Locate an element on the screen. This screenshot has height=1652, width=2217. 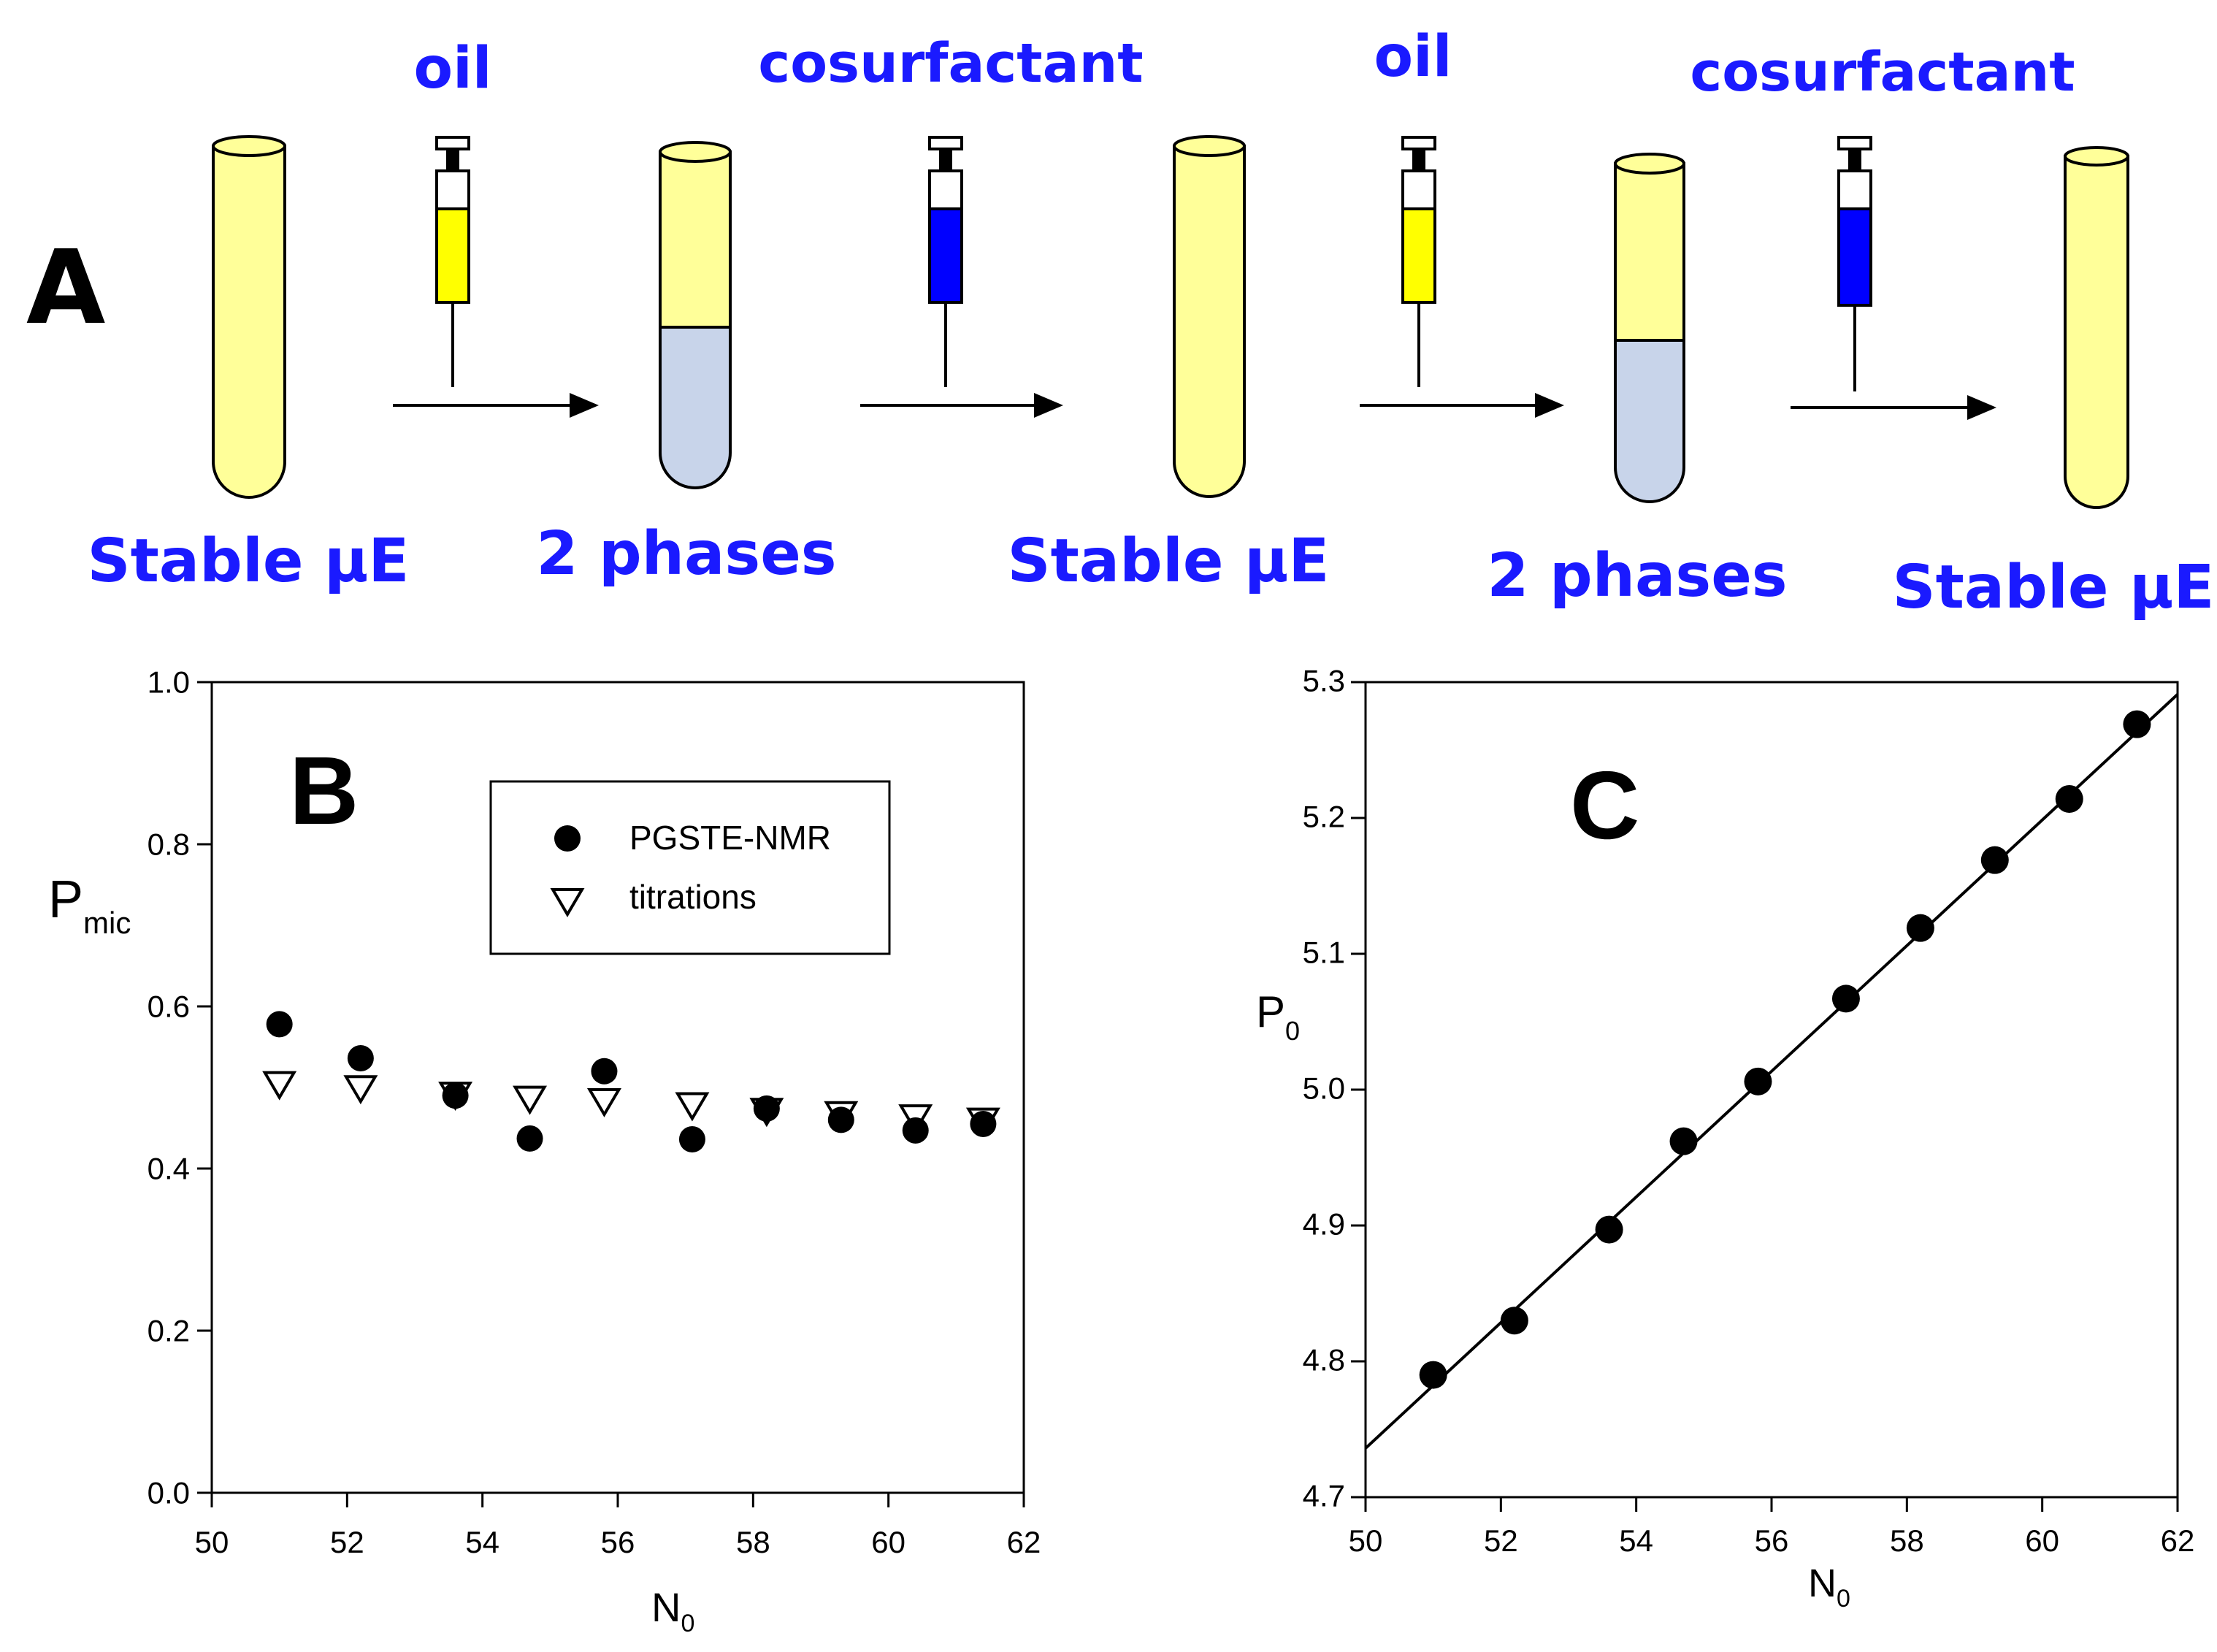
panel-c-xtick-label: 54 is located at coordinates (1636, 1540).